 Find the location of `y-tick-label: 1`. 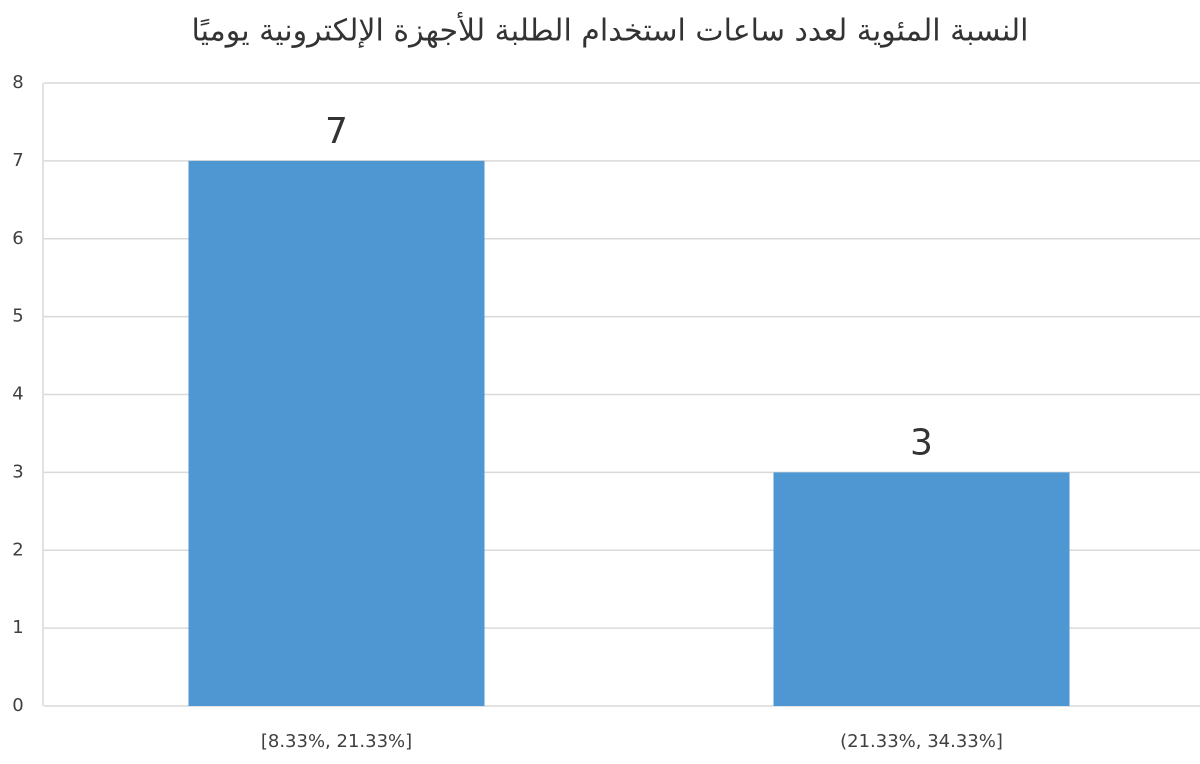

y-tick-label: 1 is located at coordinates (17, 627).